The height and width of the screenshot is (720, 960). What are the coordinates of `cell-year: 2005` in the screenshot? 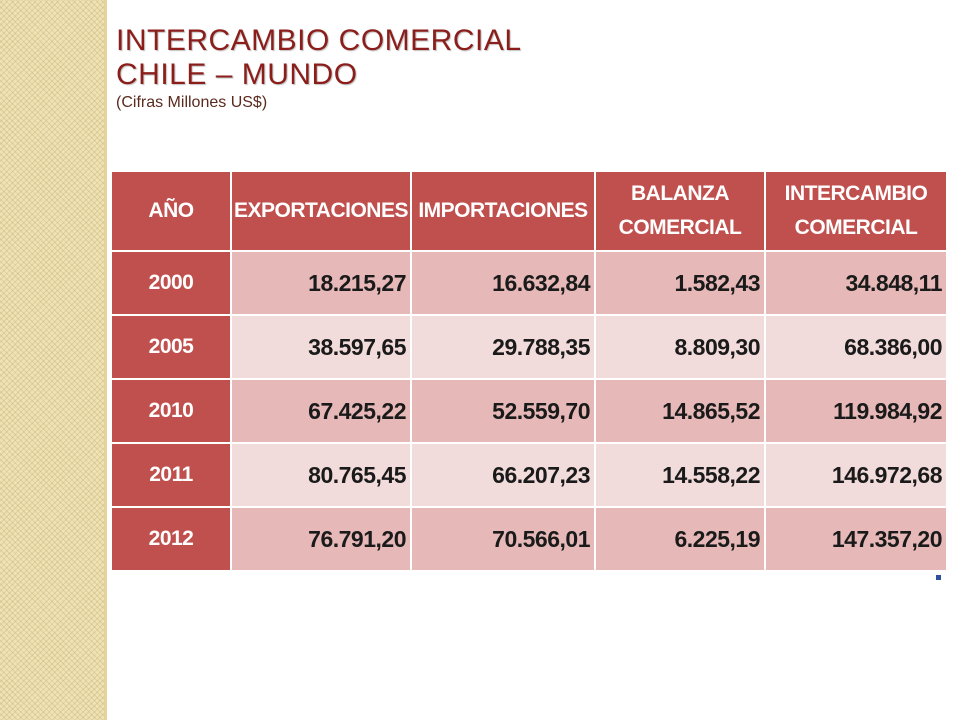 It's located at (171, 347).